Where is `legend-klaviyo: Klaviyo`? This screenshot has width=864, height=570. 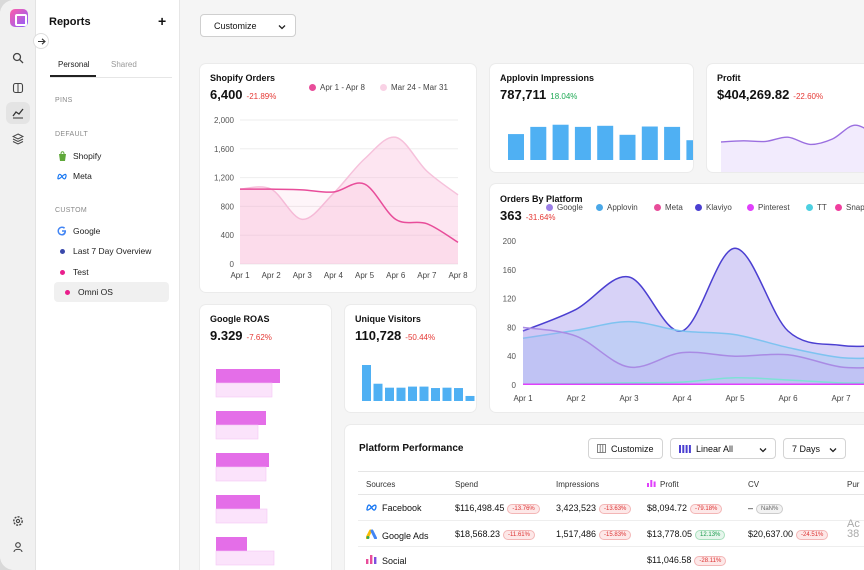 legend-klaviyo: Klaviyo is located at coordinates (713, 207).